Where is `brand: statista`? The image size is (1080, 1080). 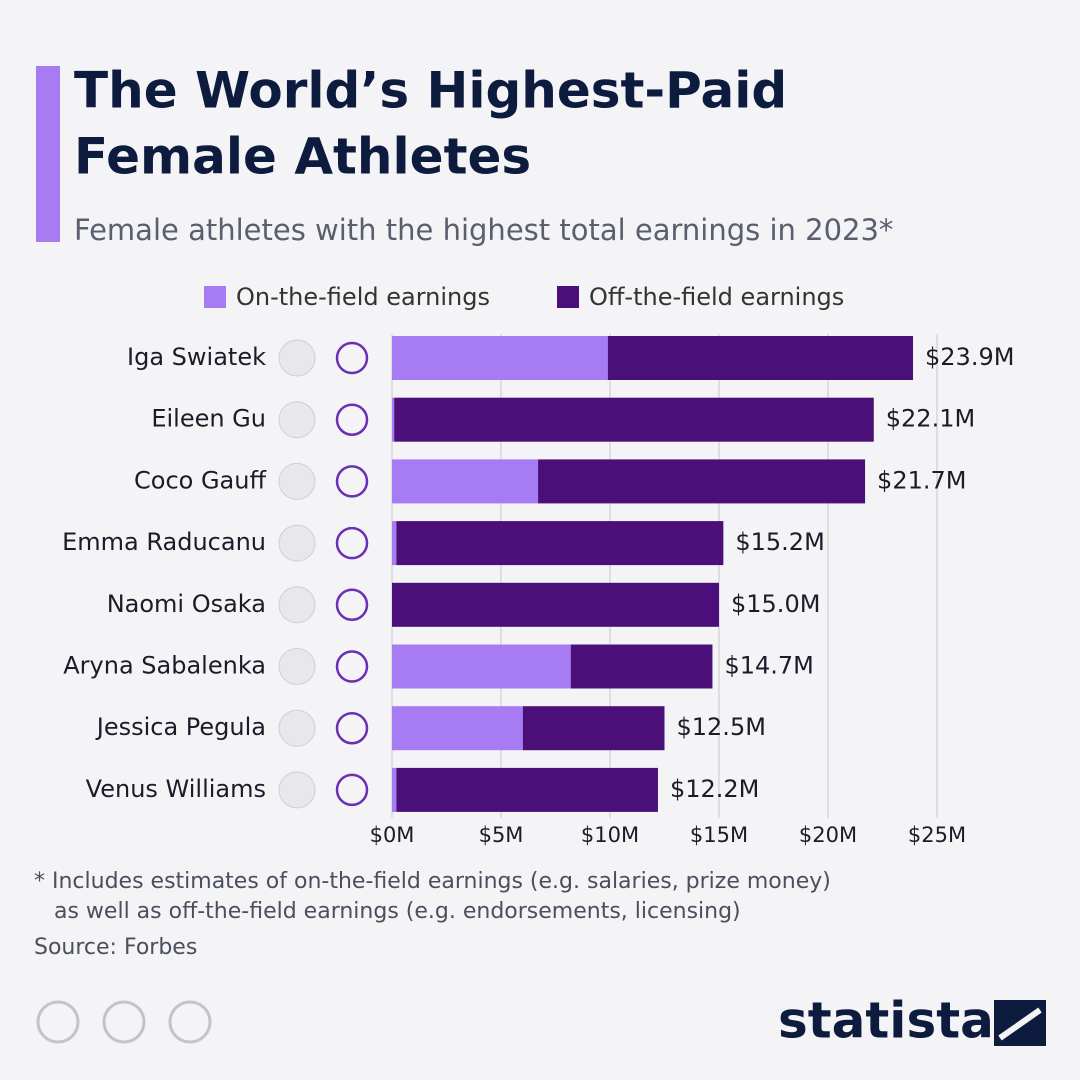
brand: statista is located at coordinates (886, 1021).